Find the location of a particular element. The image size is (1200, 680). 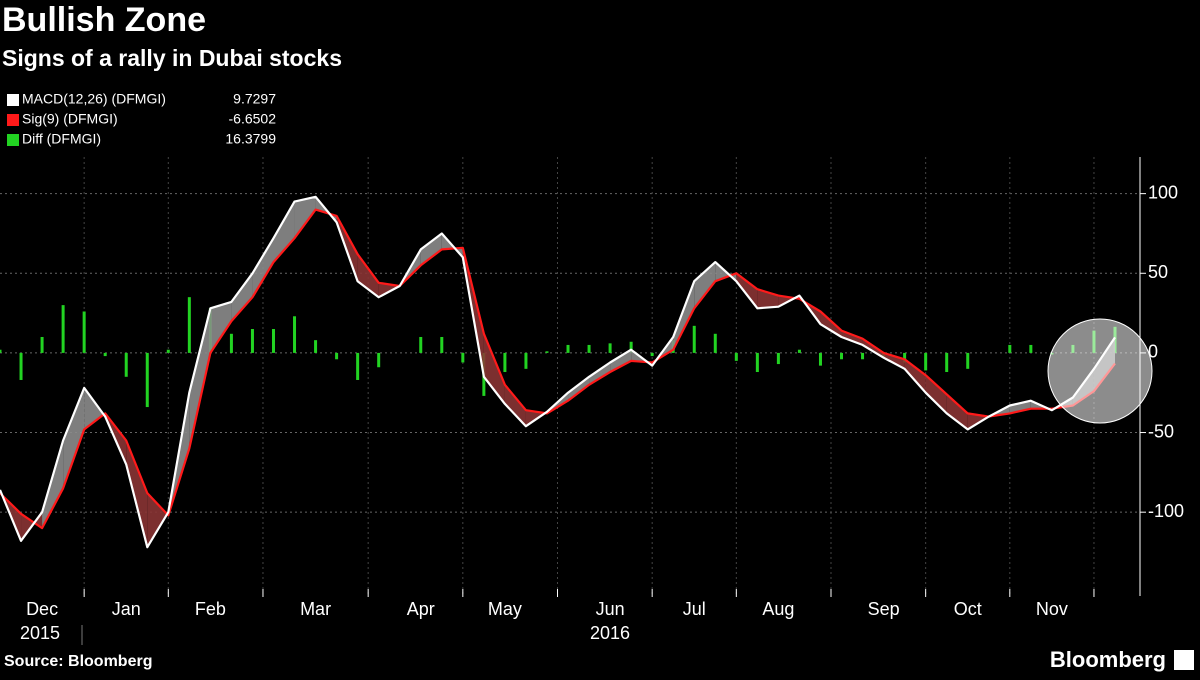

y-tick-label: -100 is located at coordinates (1166, 511).